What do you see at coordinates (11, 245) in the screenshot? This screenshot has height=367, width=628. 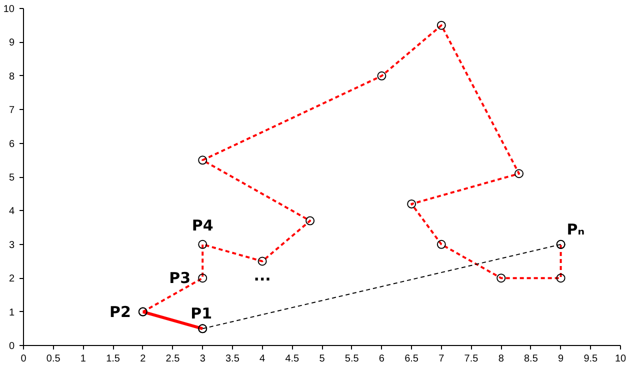 I see `y-tick-label: 3` at bounding box center [11, 245].